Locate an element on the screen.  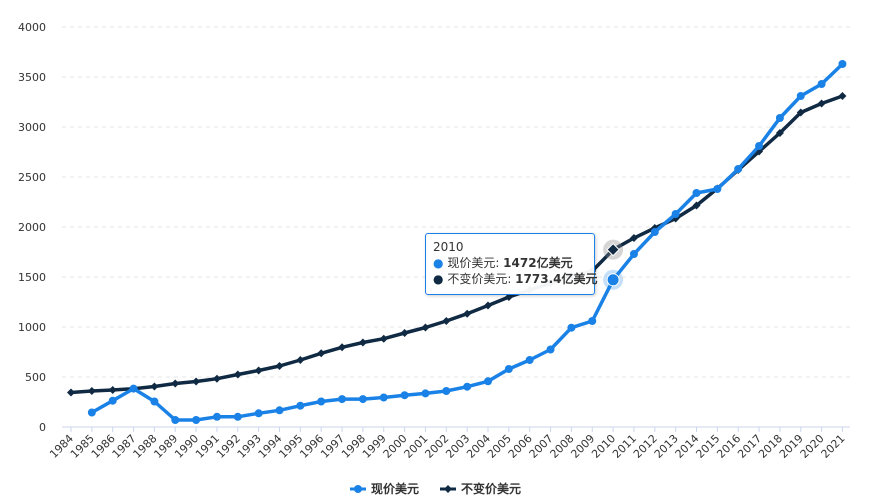
y-tick-label: 4000 is located at coordinates (32, 27).